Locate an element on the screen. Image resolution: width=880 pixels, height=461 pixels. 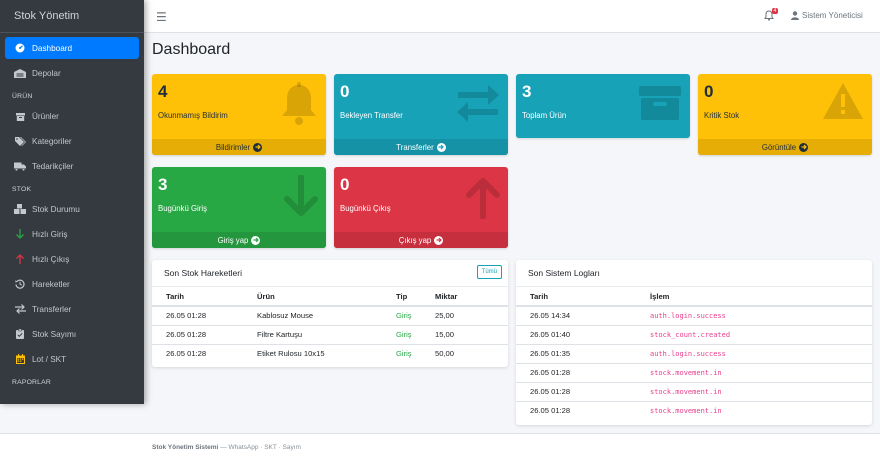
sidebar-section-urun: ÜRÜN is located at coordinates (22, 96).